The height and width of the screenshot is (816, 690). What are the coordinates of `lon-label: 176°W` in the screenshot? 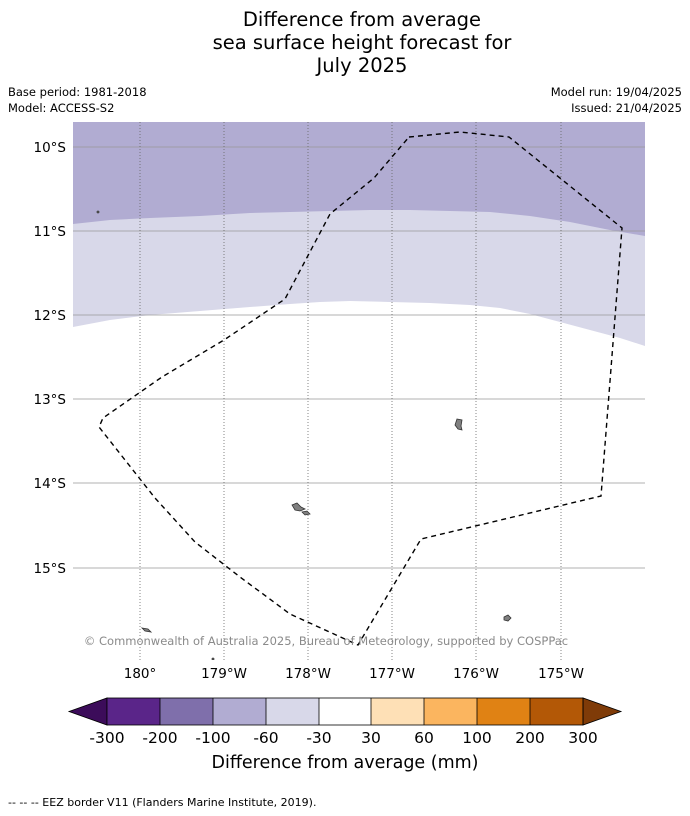 It's located at (476, 674).